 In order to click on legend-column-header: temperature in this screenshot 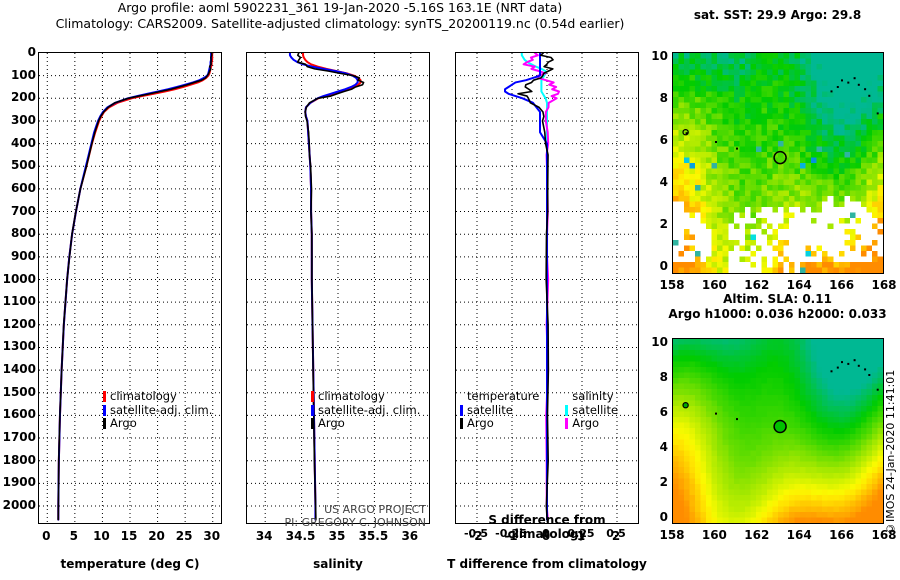, I will do `click(503, 396)`.